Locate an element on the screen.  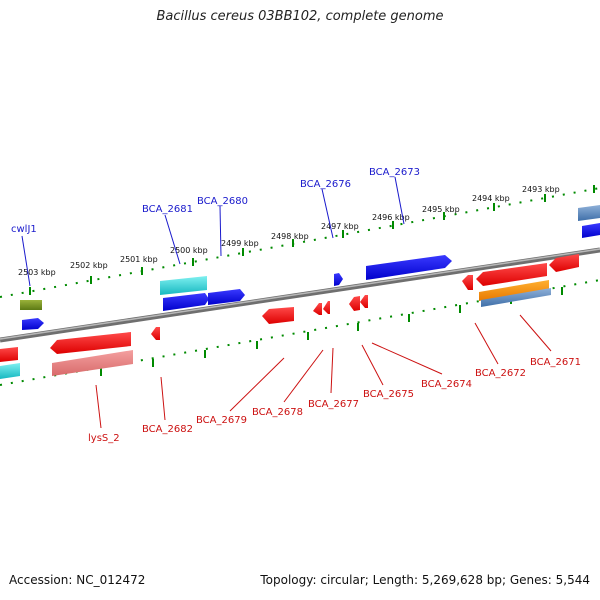
gene-label: BCA_2678 is located at coordinates (277, 412).